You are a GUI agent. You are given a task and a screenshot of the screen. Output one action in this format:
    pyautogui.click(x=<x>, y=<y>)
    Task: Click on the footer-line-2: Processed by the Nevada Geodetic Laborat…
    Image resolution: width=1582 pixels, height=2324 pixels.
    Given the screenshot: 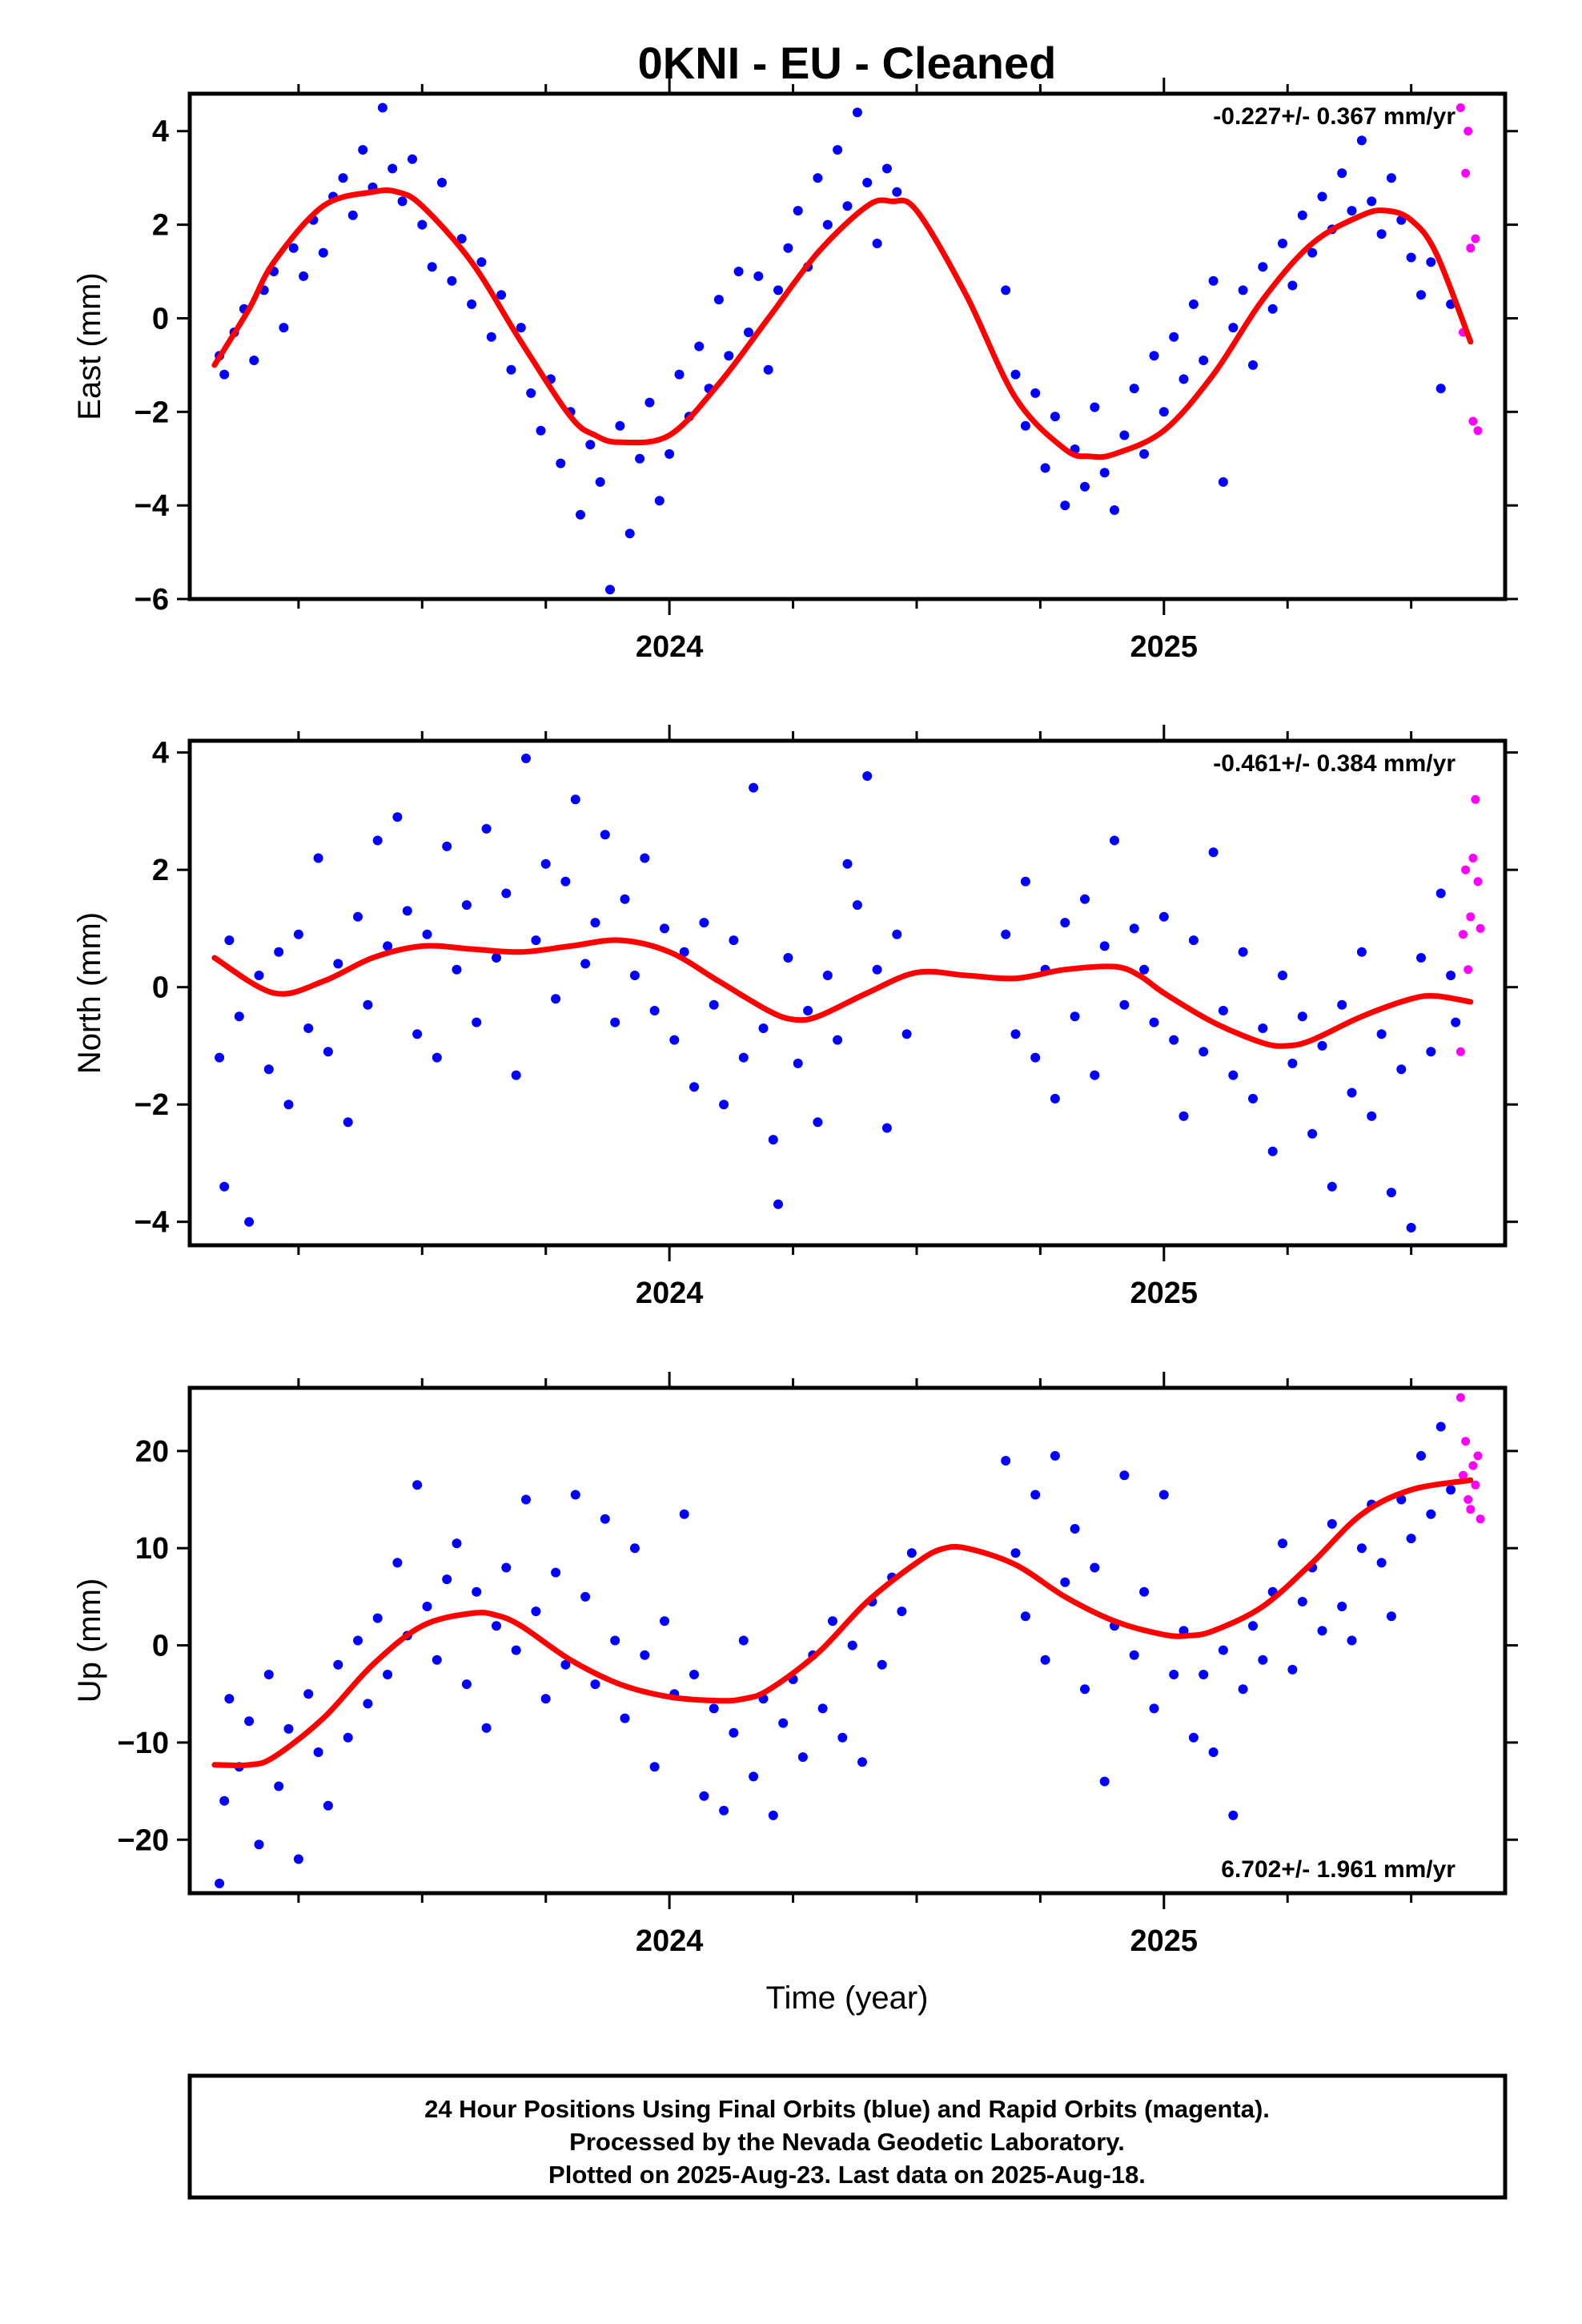 What is the action you would take?
    pyautogui.click(x=847, y=2142)
    